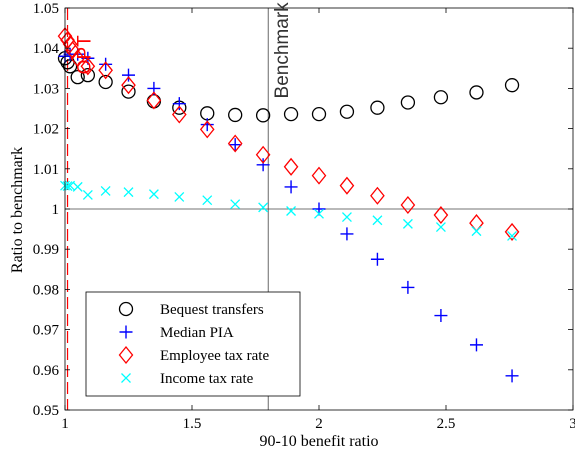  I want to click on legend-label: Income tax rate, so click(207, 379).